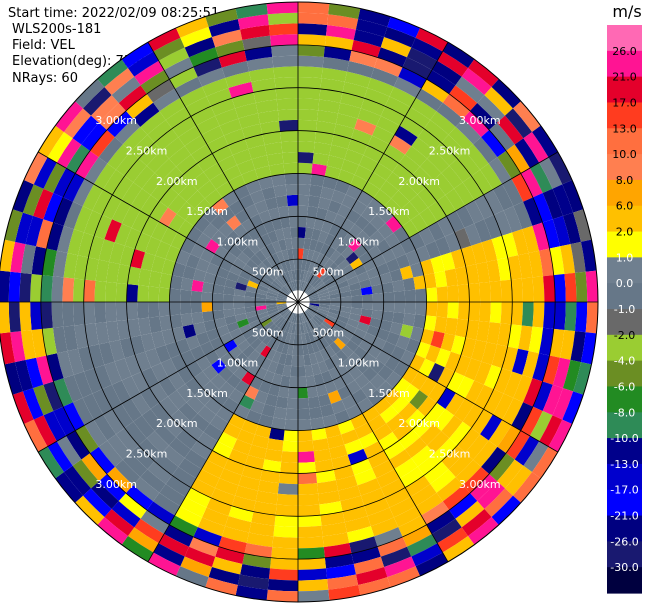 The width and height of the screenshot is (647, 607). What do you see at coordinates (625, 232) in the screenshot?
I see `colorbar-tick-label: 2.0` at bounding box center [625, 232].